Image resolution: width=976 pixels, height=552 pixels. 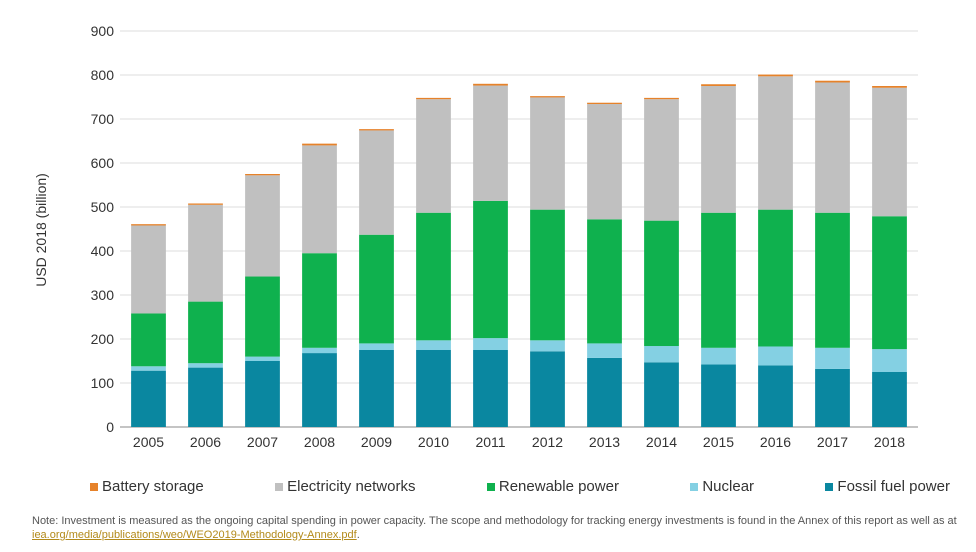 What do you see at coordinates (893, 486) in the screenshot?
I see `legend-label: Fossil fuel power` at bounding box center [893, 486].